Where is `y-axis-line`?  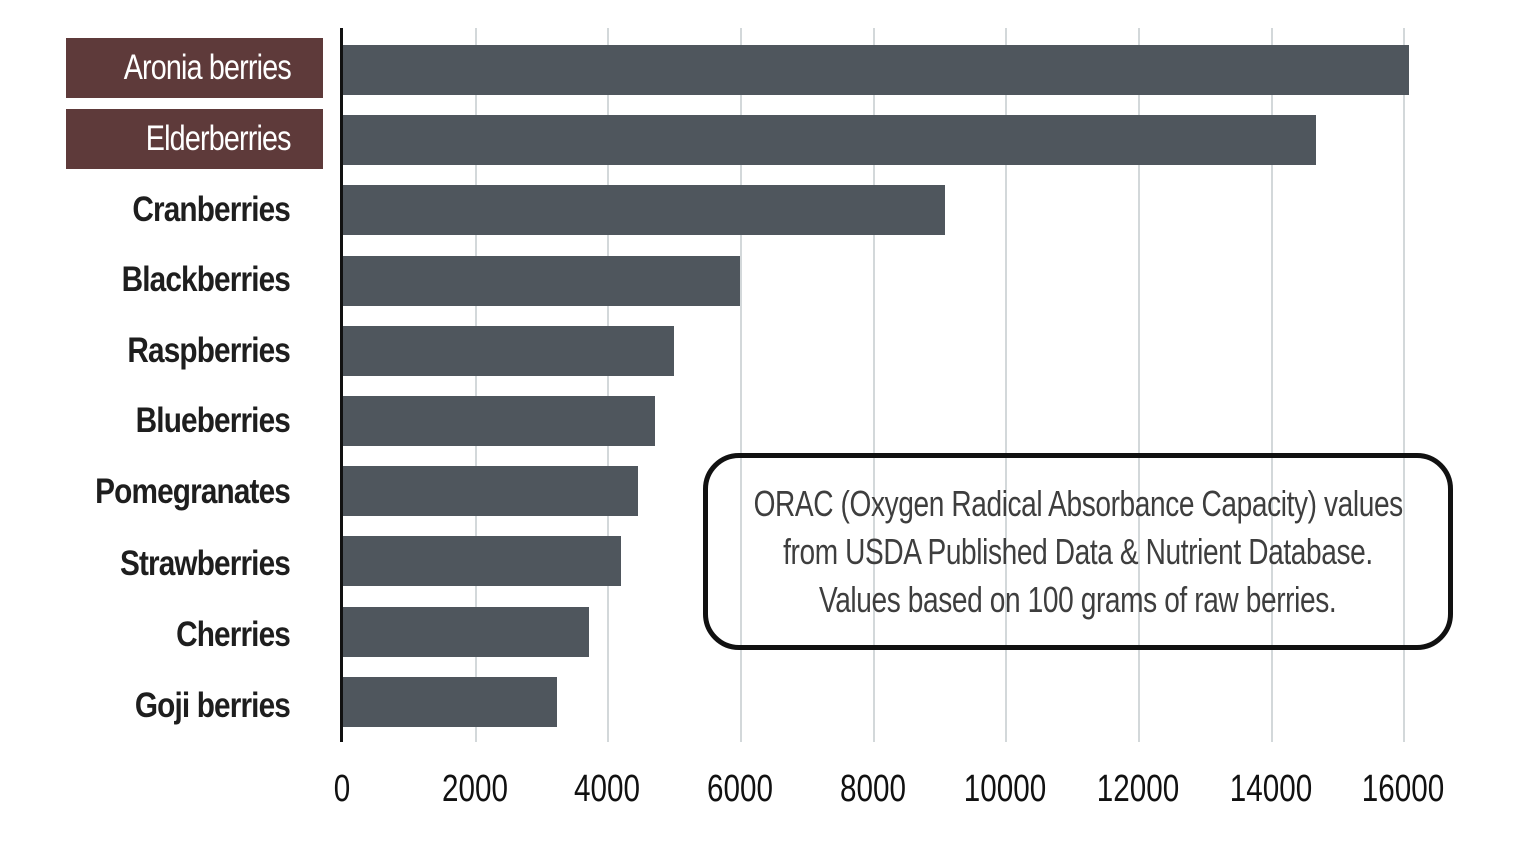
y-axis-line is located at coordinates (341, 385).